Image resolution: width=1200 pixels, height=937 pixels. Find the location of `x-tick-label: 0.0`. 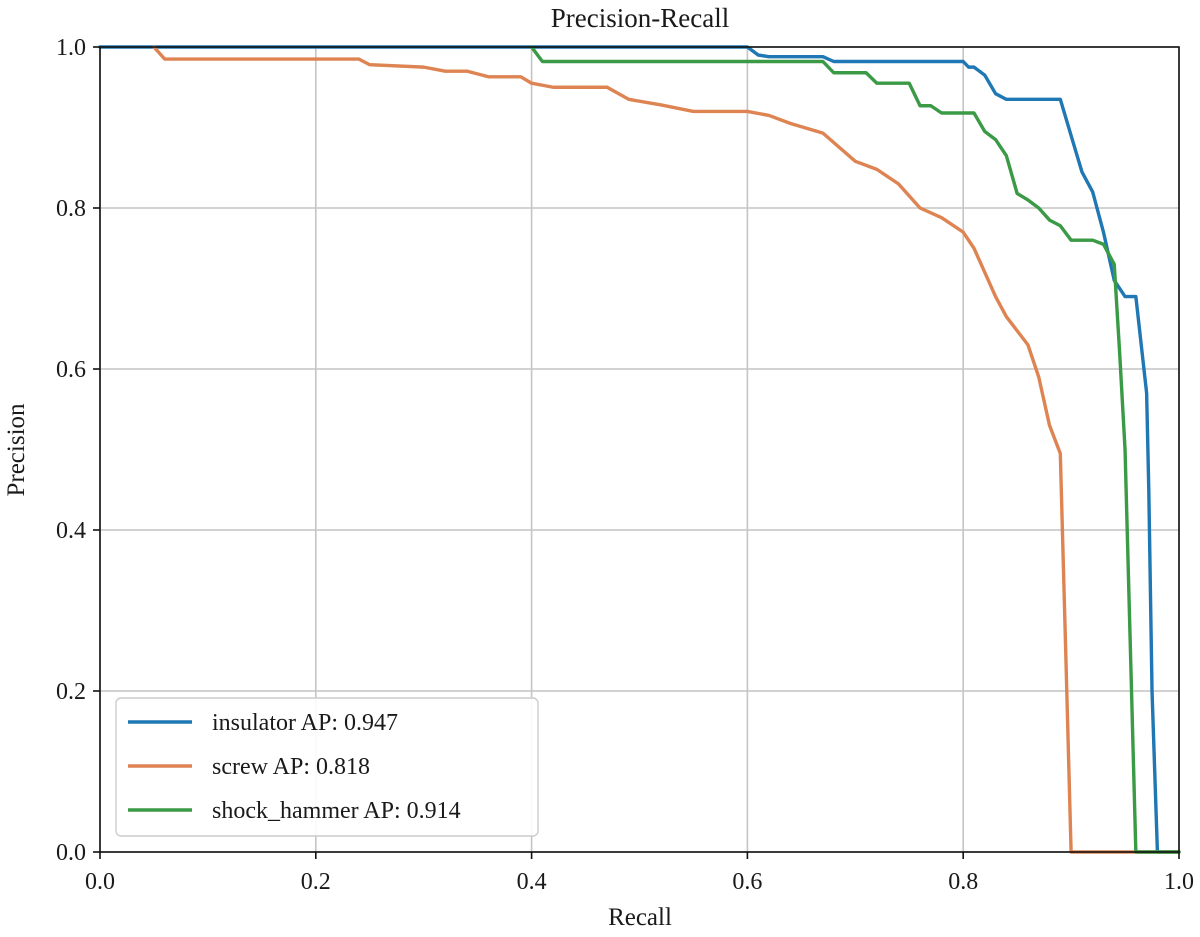

x-tick-label: 0.0 is located at coordinates (100, 882).